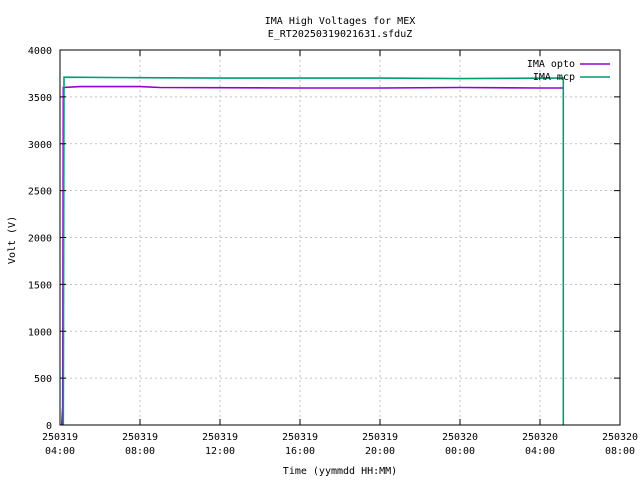  What do you see at coordinates (49, 426) in the screenshot?
I see `y-tick-label: 0` at bounding box center [49, 426].